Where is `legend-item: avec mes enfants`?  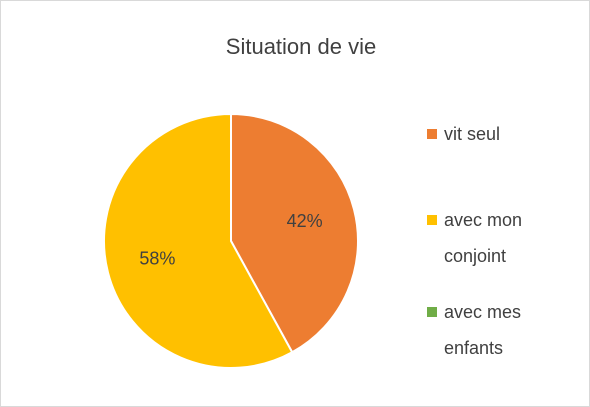 legend-item: avec mes enfants is located at coordinates (502, 330).